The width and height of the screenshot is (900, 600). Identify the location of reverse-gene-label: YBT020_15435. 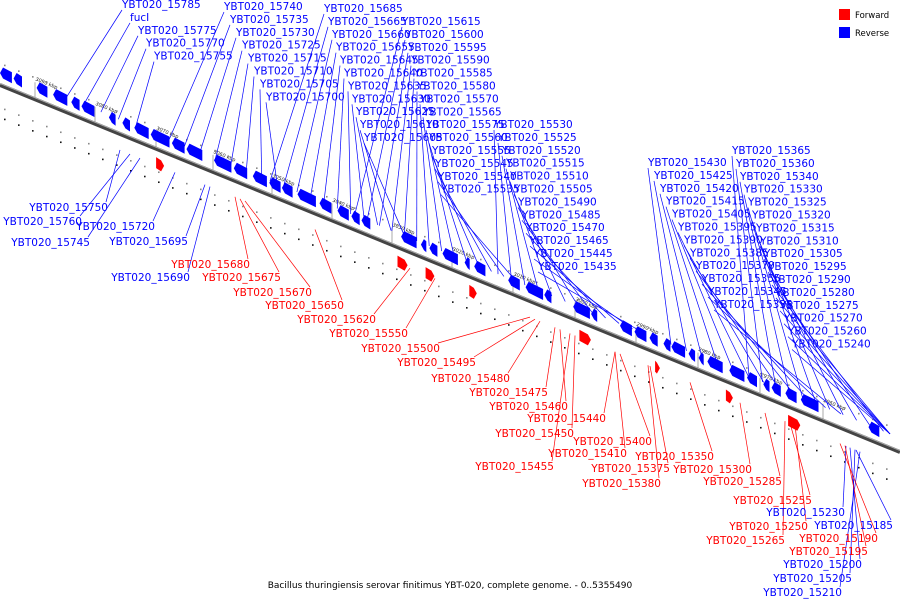
(577, 267).